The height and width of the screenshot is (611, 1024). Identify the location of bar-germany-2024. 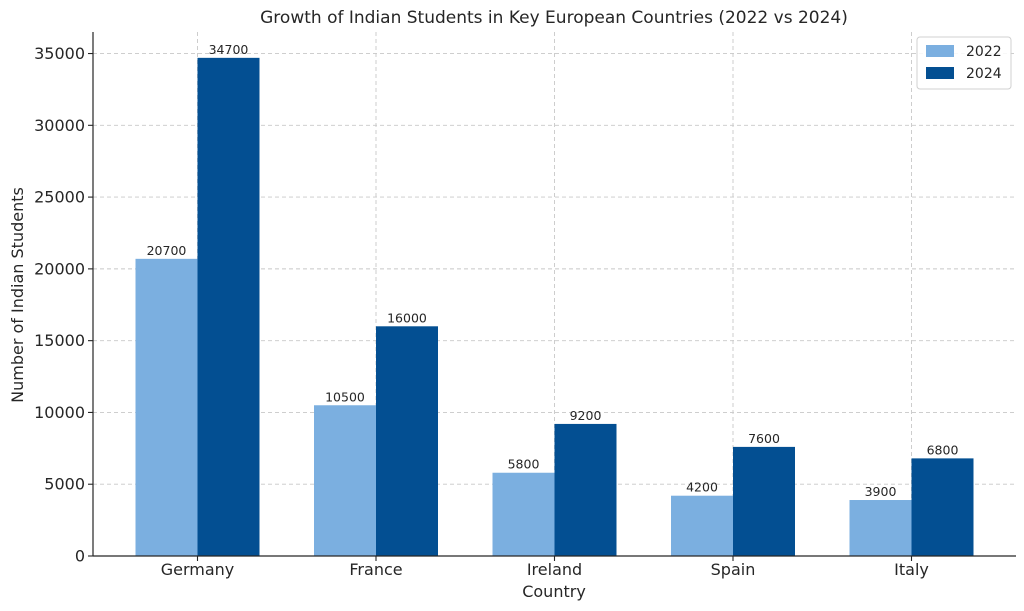
(228, 306).